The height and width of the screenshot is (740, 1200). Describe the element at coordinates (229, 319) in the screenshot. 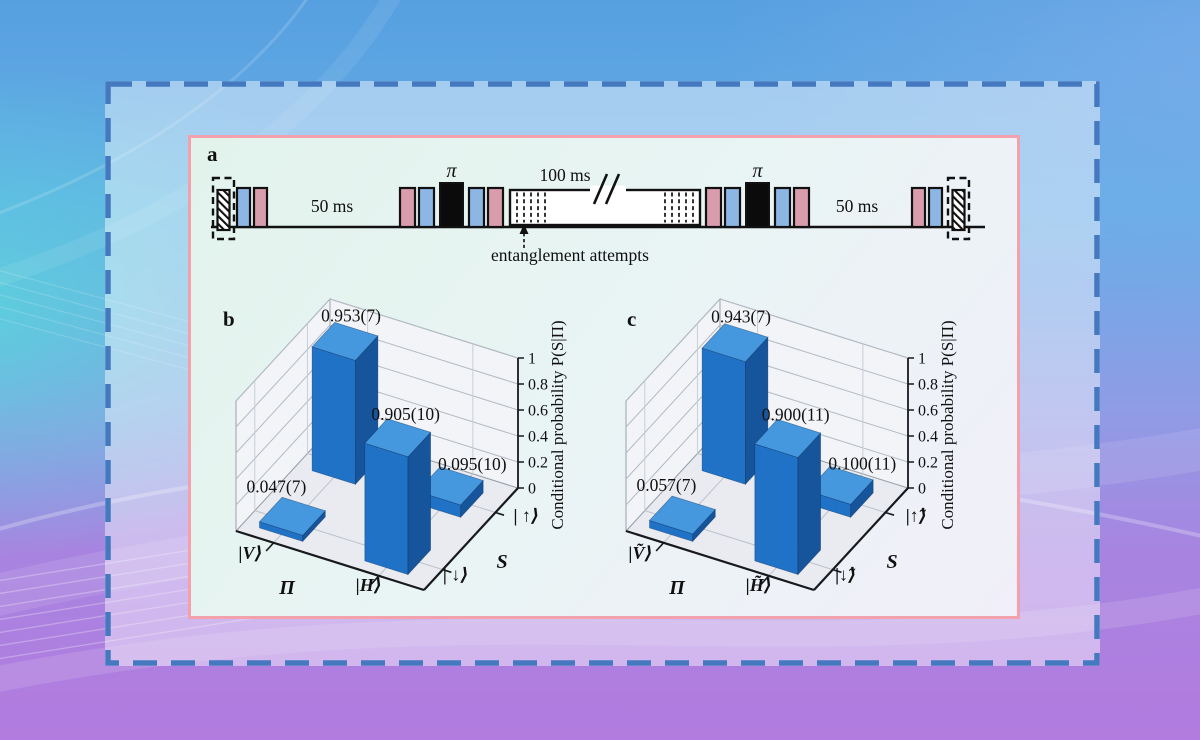

I see `panel-b-label: b` at that location.